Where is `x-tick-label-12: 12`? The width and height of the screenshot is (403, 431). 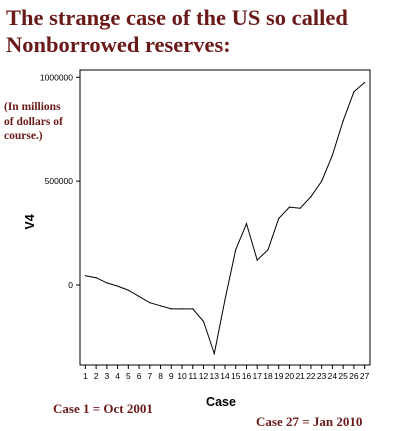 x-tick-label-12: 12 is located at coordinates (204, 376).